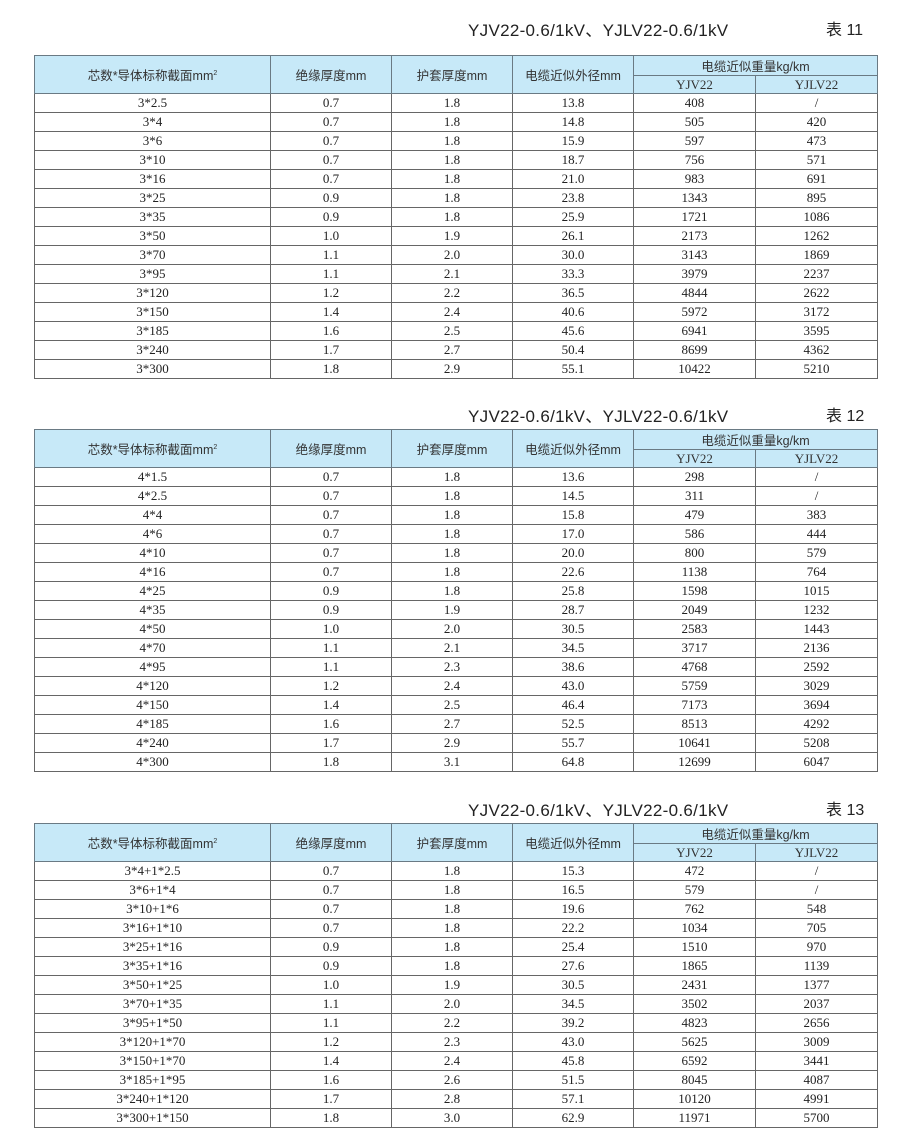  What do you see at coordinates (816, 1099) in the screenshot?
I see `cell-weight-yjlv22: 4991` at bounding box center [816, 1099].